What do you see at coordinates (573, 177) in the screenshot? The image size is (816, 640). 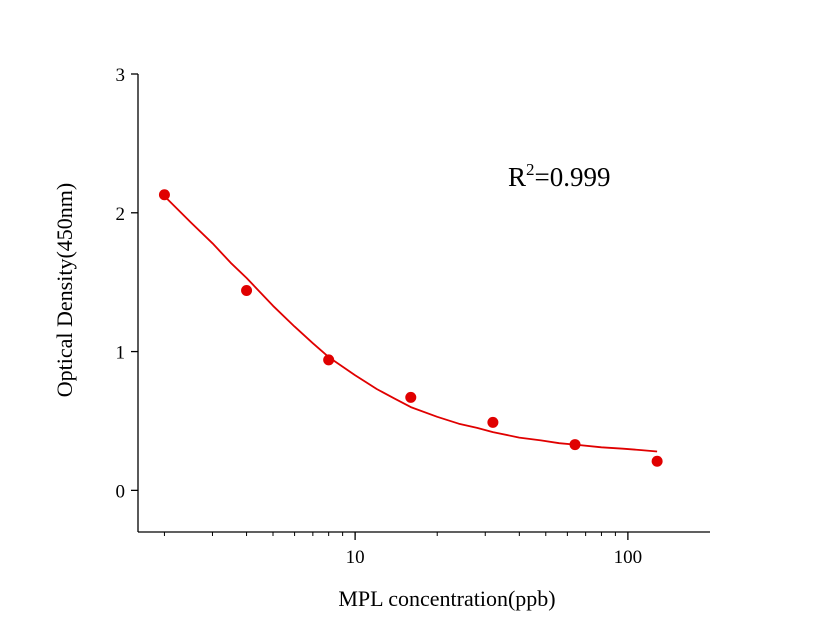 I see `r-squared-value: =0.999` at bounding box center [573, 177].